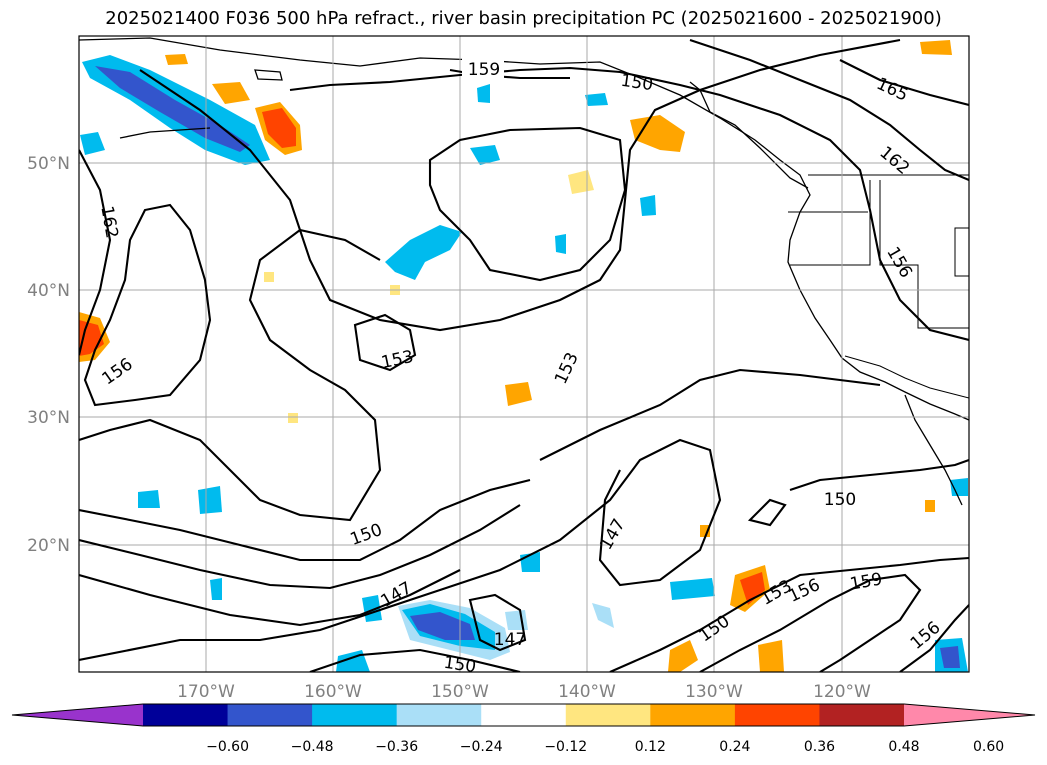 This screenshot has width=1047, height=765. Describe the element at coordinates (396, 747) in the screenshot. I see `colorbar-tick-label: −0.36` at that location.